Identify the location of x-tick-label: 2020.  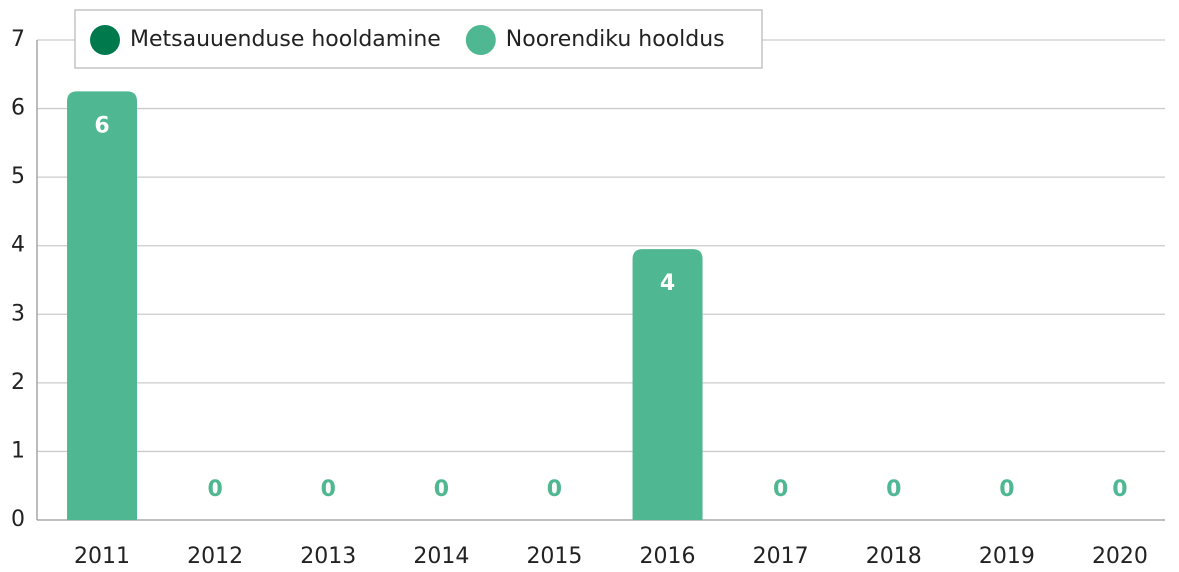
(1120, 556).